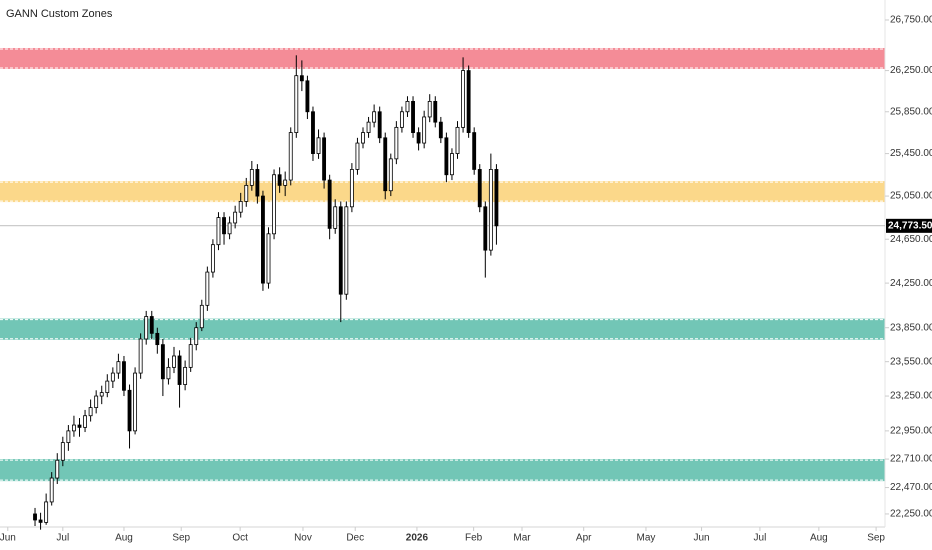 The height and width of the screenshot is (550, 932). What do you see at coordinates (911, 459) in the screenshot?
I see `y-tick-label: 22,710.00` at bounding box center [911, 459].